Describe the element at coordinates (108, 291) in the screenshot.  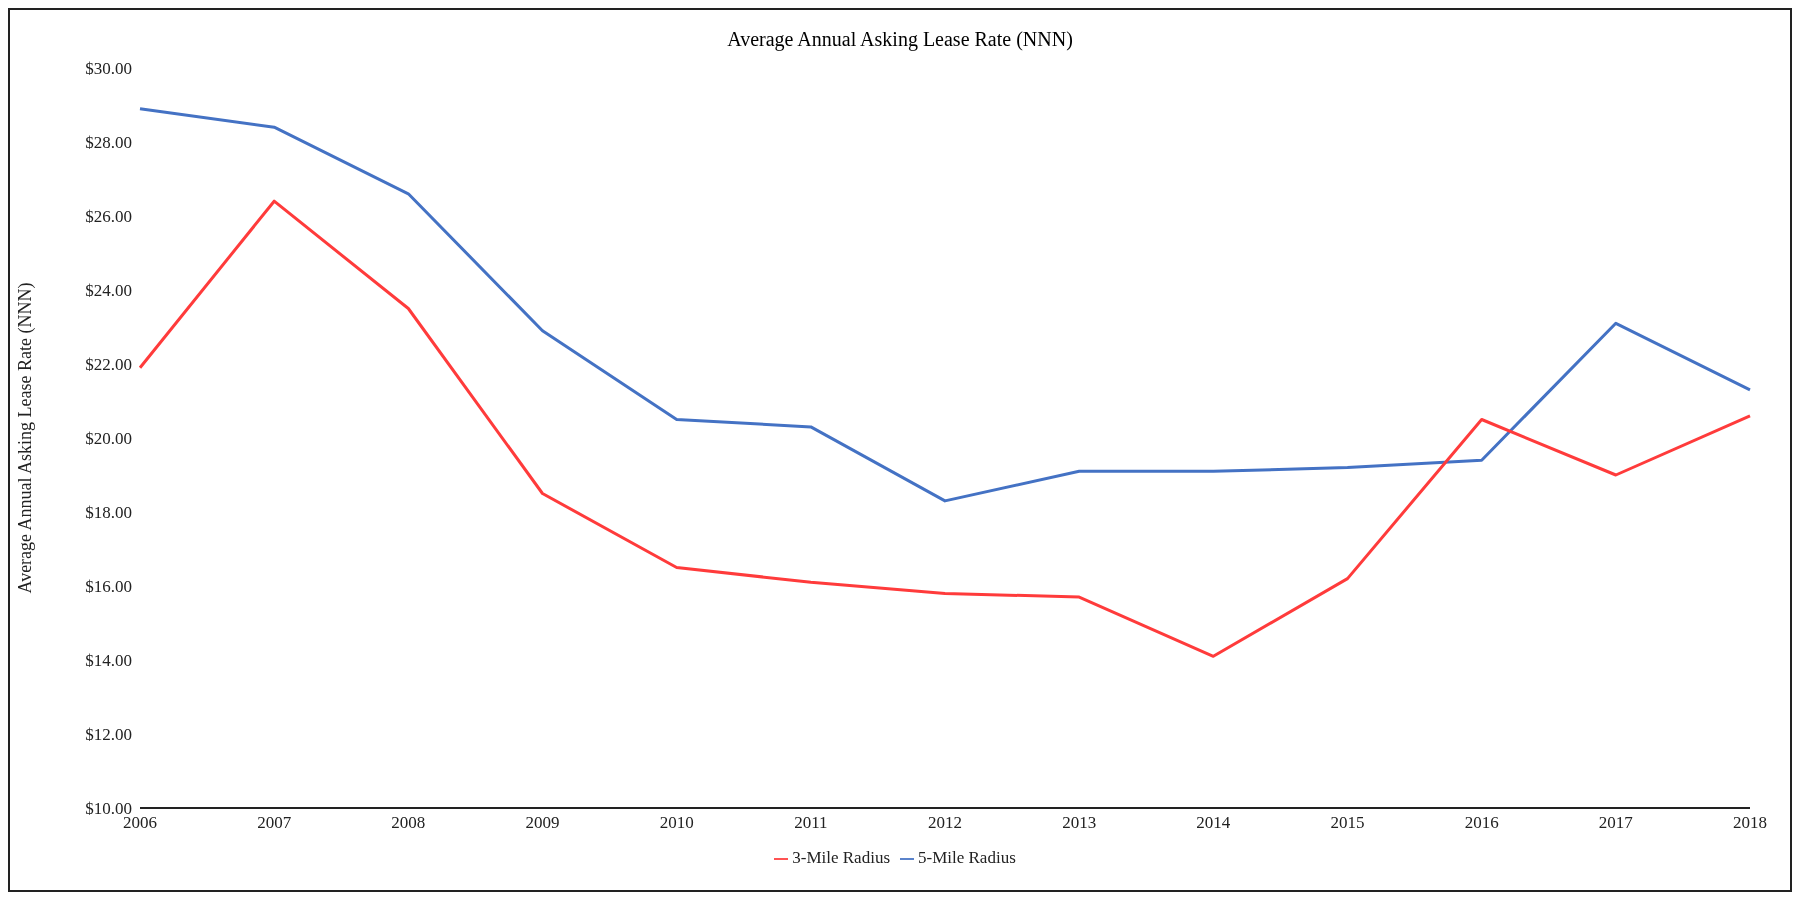
I see `y-tick-label: $24.00` at that location.